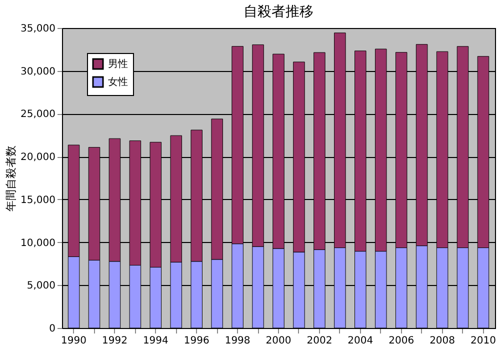 Image resolution: width=501 pixels, height=350 pixels. Describe the element at coordinates (11, 179) in the screenshot. I see `y-axis-title: 年間自殺者数` at that location.